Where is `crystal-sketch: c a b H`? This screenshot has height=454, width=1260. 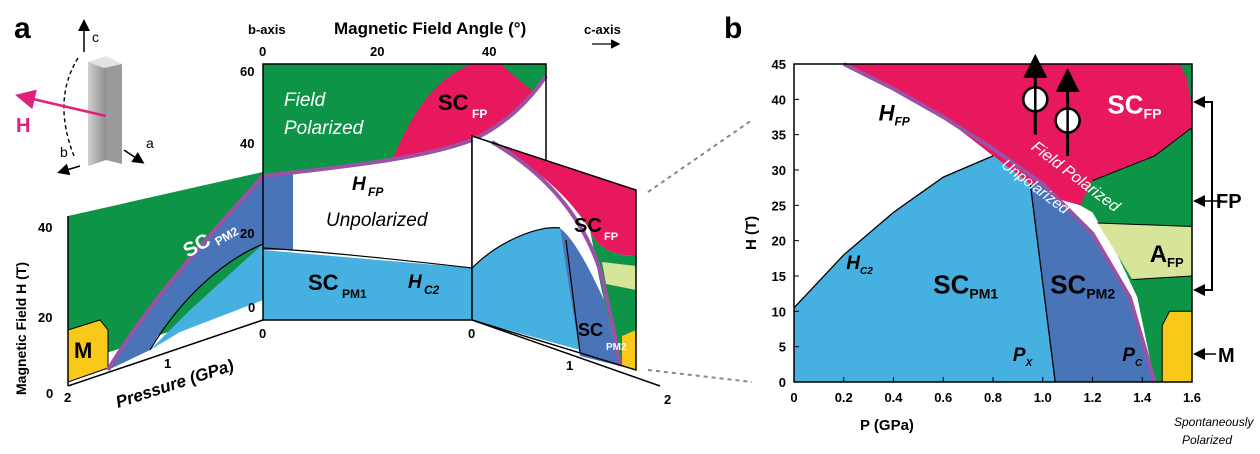 crystal-sketch: c a b H is located at coordinates (84, 97).